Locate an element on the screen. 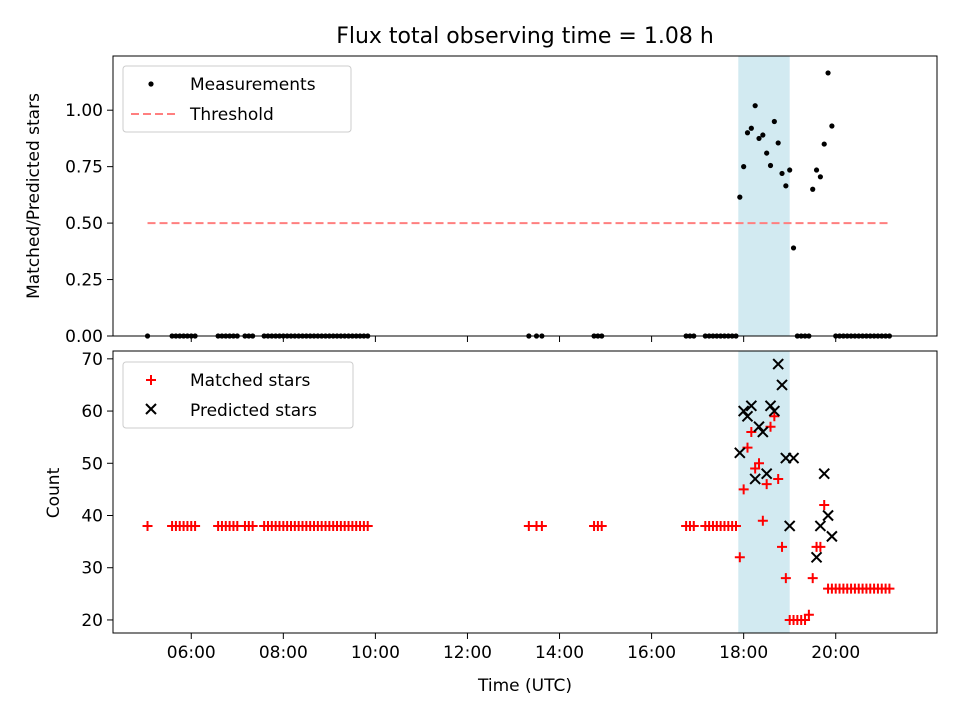  legend-threshold-label: Threshold is located at coordinates (231, 115).